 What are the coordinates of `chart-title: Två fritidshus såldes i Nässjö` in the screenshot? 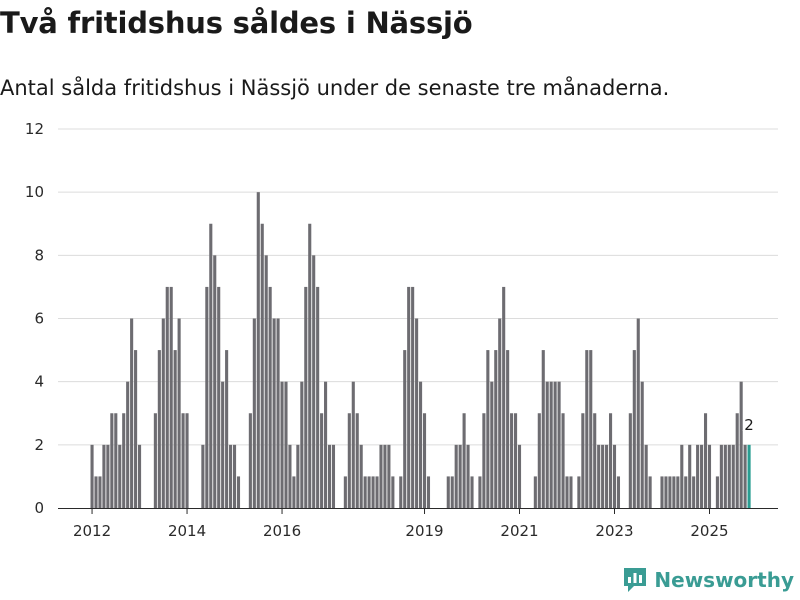 It's located at (236, 23).